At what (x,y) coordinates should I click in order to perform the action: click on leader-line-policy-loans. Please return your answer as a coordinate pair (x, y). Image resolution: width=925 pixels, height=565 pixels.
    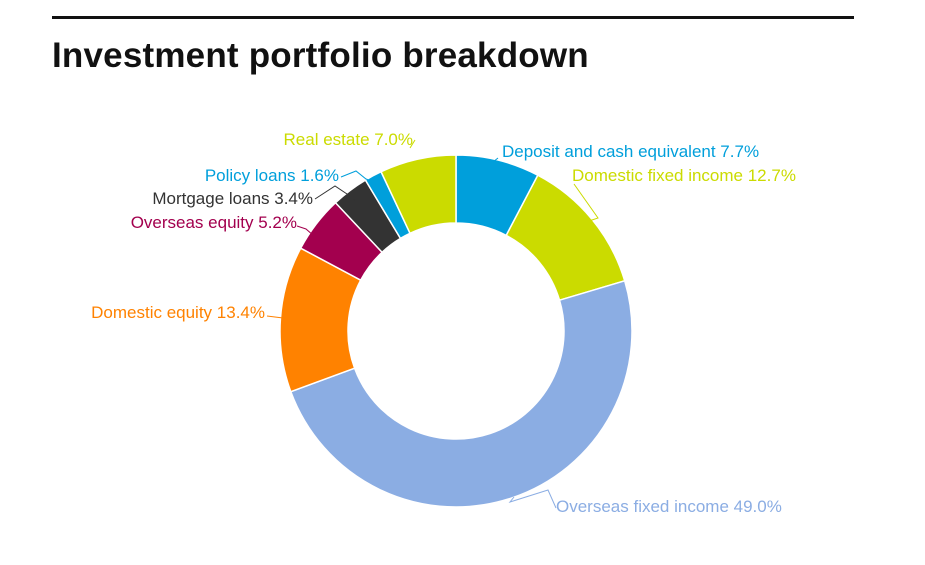
    Looking at the image, I should click on (357, 176).